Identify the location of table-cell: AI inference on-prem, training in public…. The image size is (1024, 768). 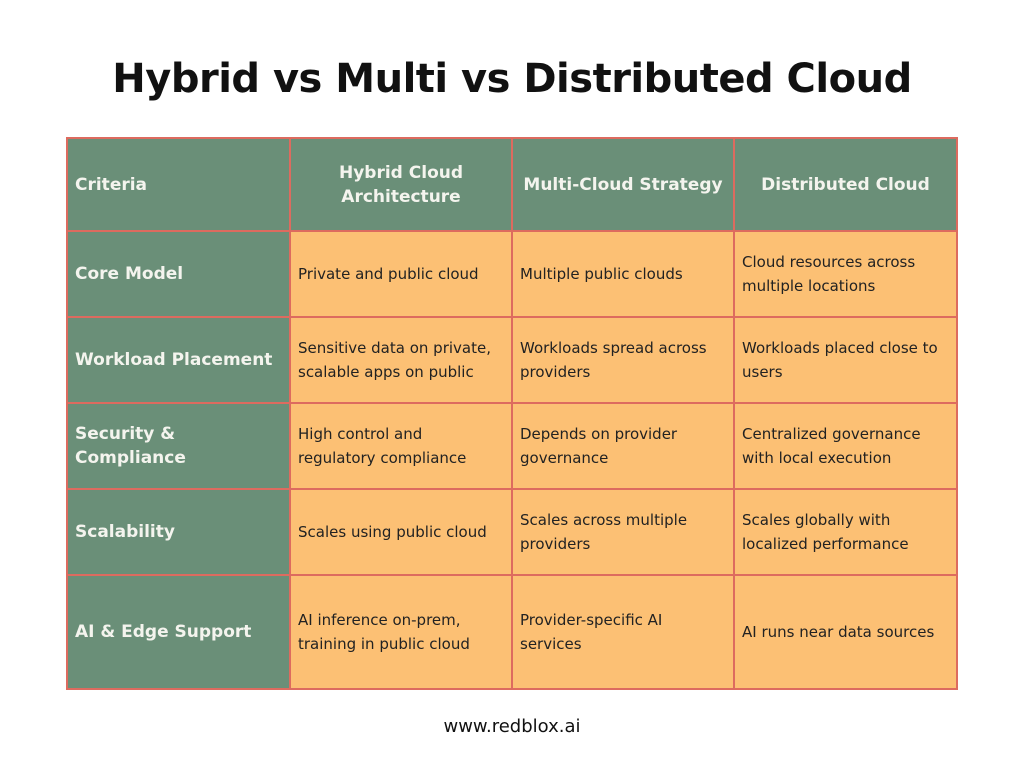
(401, 632).